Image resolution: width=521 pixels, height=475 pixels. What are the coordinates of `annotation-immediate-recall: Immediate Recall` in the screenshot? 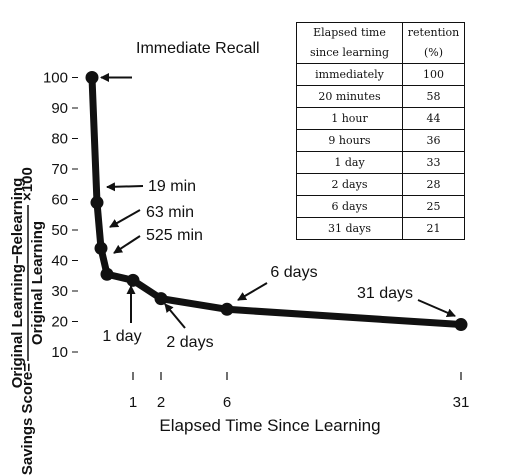 It's located at (198, 48).